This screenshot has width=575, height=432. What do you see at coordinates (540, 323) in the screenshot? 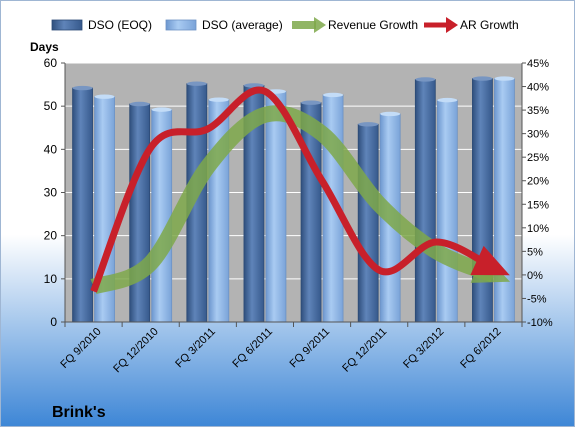
I see `y2-tick-label: -10%` at bounding box center [540, 323].